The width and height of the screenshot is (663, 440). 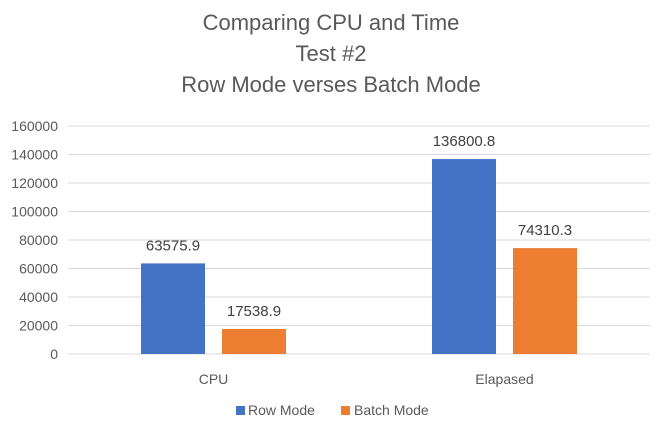 What do you see at coordinates (34, 126) in the screenshot?
I see `y-tick-label: 160000` at bounding box center [34, 126].